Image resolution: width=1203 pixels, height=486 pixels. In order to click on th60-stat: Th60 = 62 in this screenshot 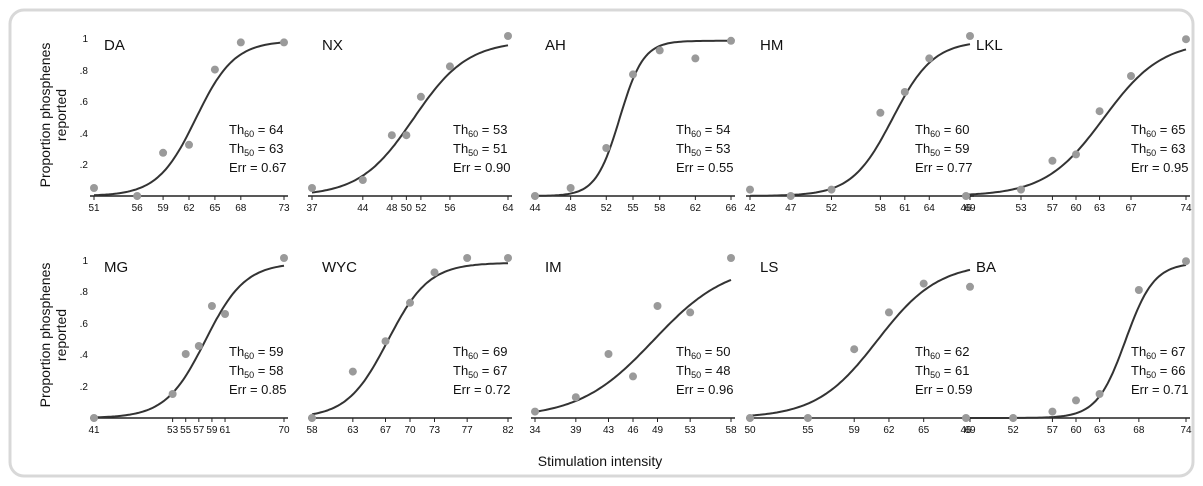, I will do `click(942, 352)`.